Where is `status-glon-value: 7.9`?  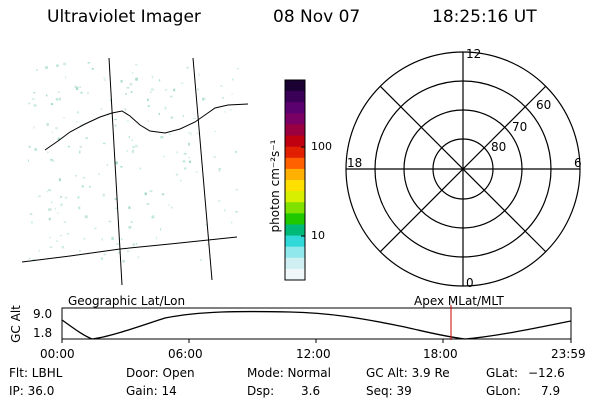 status-glon-value: 7.9 is located at coordinates (551, 391).